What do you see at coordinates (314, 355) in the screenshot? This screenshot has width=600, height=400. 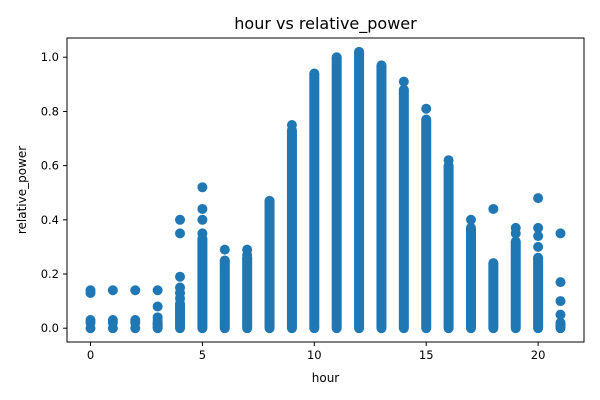 I see `x-tick-label: 10` at bounding box center [314, 355].